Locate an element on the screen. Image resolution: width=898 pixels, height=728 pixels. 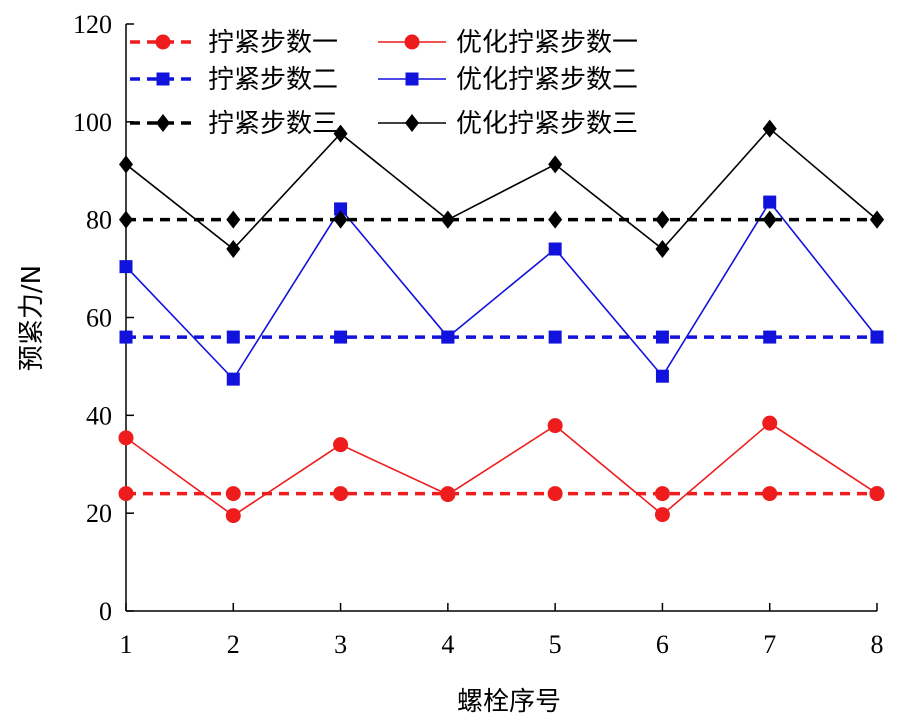
legend-entry-6: 优化拧紧步数三 is located at coordinates (508, 124).